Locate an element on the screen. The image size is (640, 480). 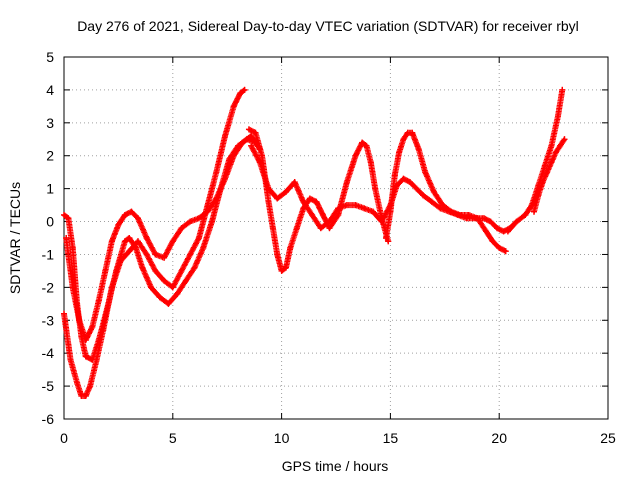
y-axis-label: SDTVAR / TECUs is located at coordinates (15, 238).